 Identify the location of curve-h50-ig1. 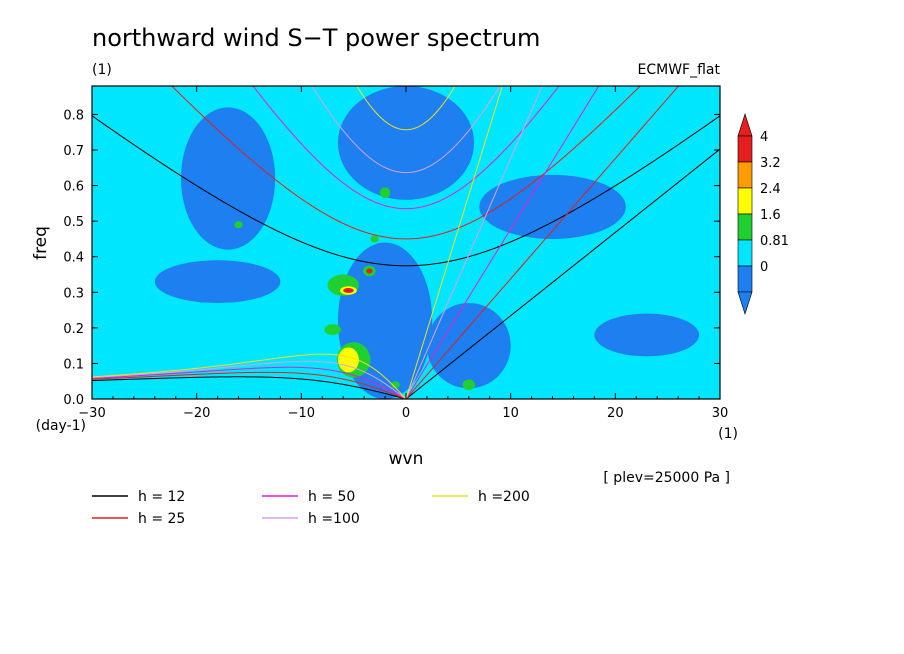
(406, 148).